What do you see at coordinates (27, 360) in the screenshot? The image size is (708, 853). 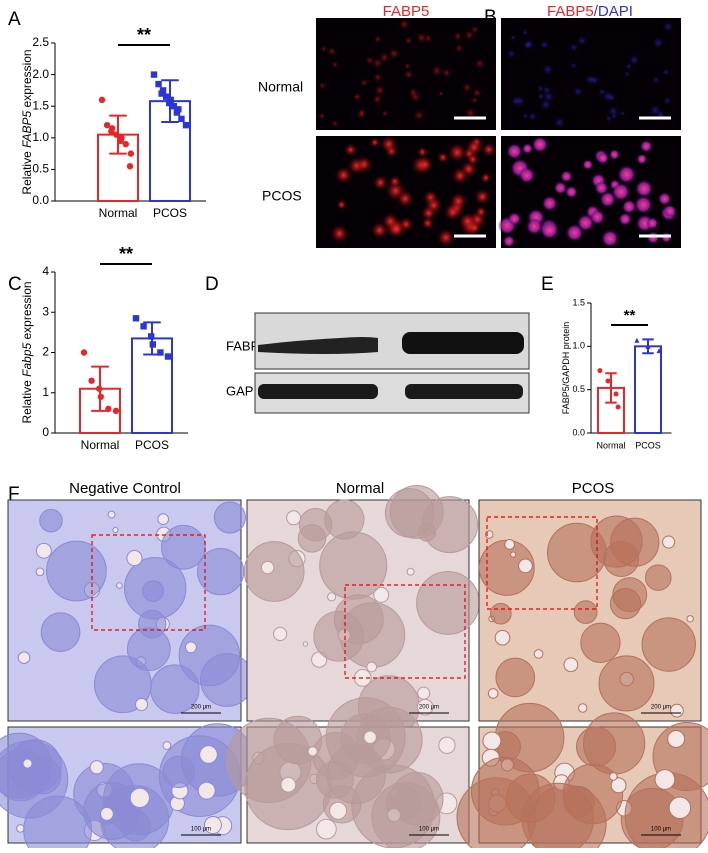 I see `y-label-part: Fabp5` at bounding box center [27, 360].